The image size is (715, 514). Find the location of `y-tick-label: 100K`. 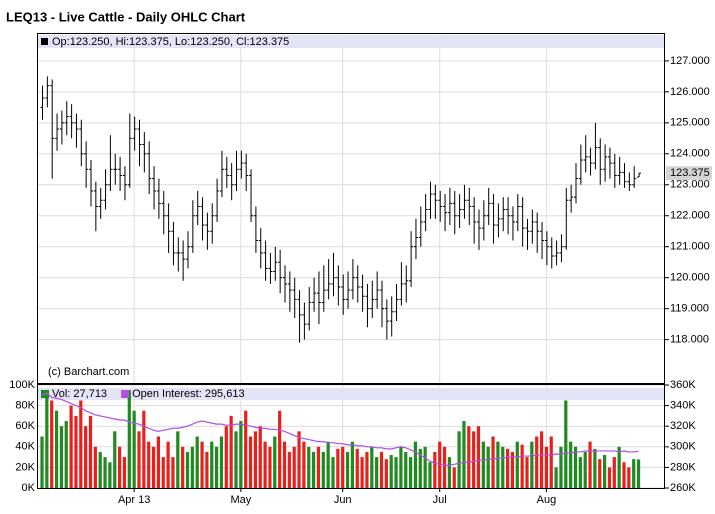

y-tick-label: 100K is located at coordinates (22, 385).